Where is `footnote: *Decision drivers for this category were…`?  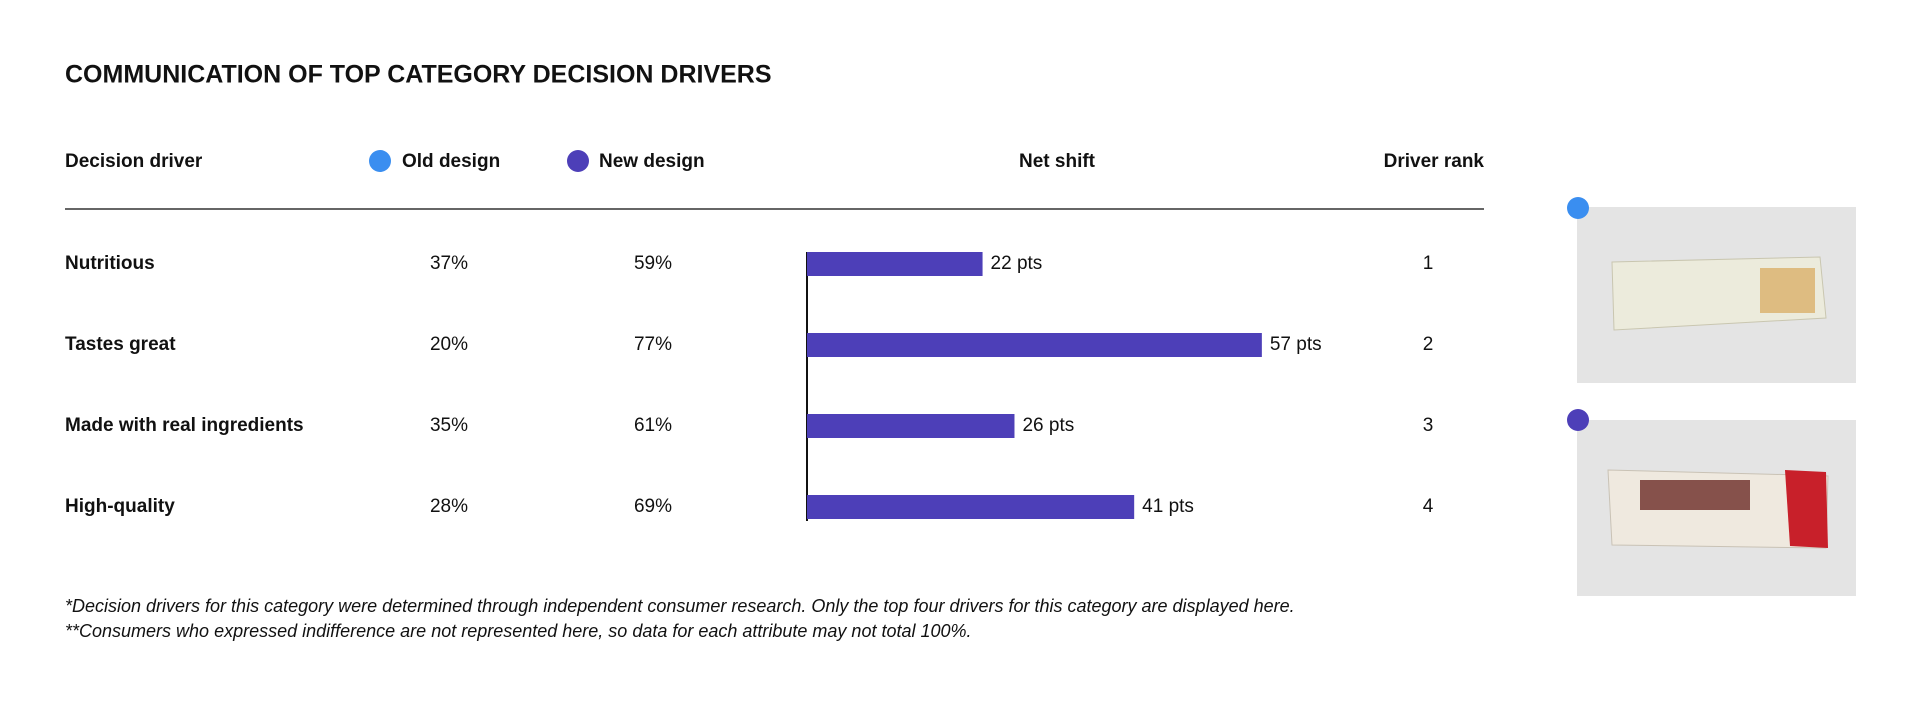
footnote: *Decision drivers for this category were… is located at coordinates (680, 606).